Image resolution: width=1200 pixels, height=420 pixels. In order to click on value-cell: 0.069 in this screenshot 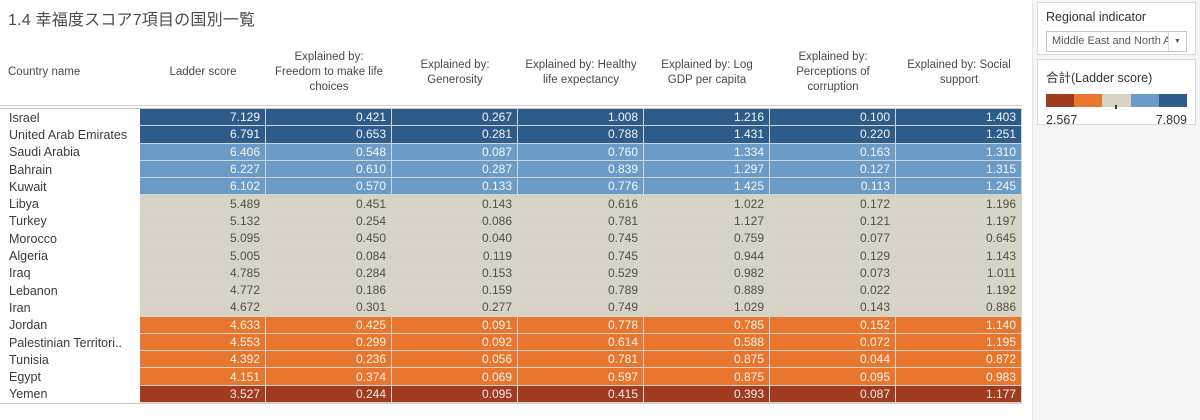, I will do `click(455, 377)`.